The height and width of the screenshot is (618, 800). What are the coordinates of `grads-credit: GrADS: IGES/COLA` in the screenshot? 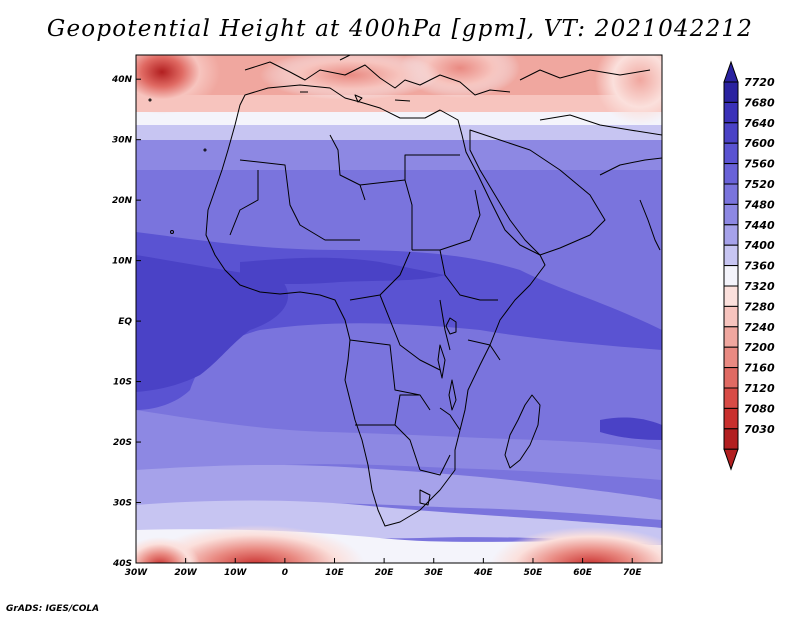 It's located at (53, 609).